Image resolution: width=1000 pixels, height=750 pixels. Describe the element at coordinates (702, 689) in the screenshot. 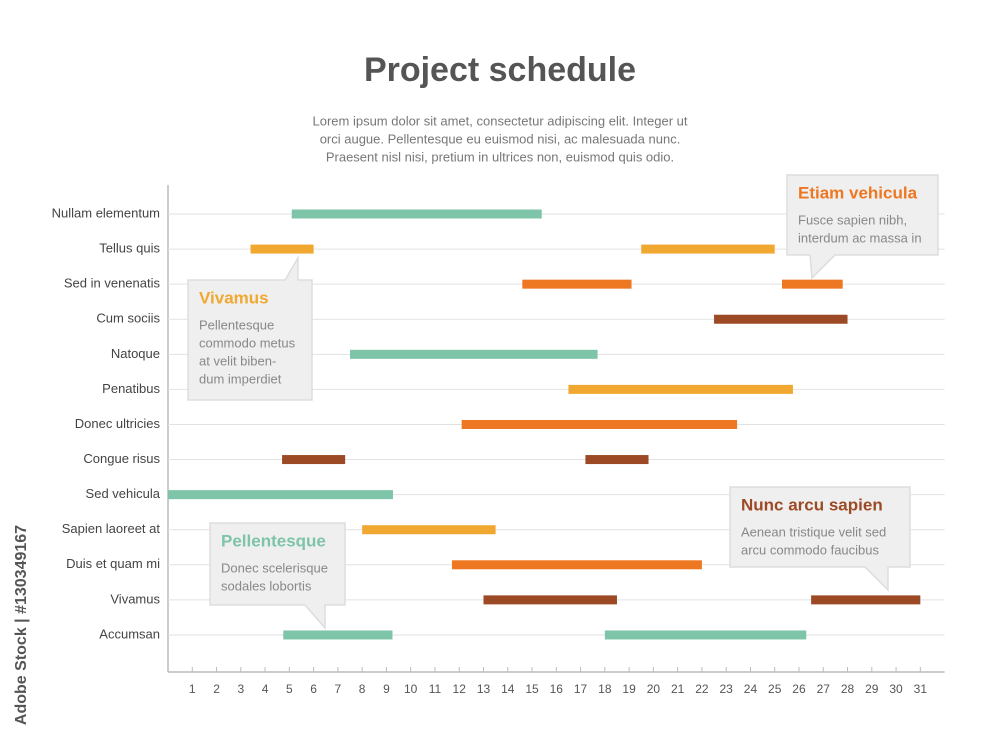

I see `x-tick-label: 22` at that location.